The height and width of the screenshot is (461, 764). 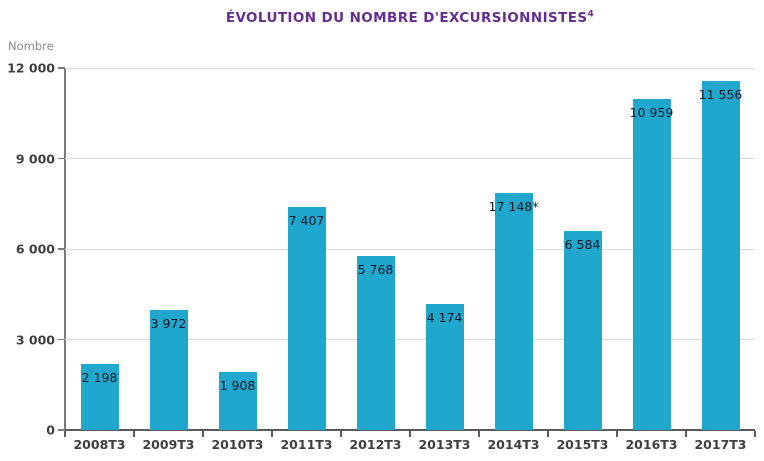 I want to click on bar-2015T3, so click(x=582, y=330).